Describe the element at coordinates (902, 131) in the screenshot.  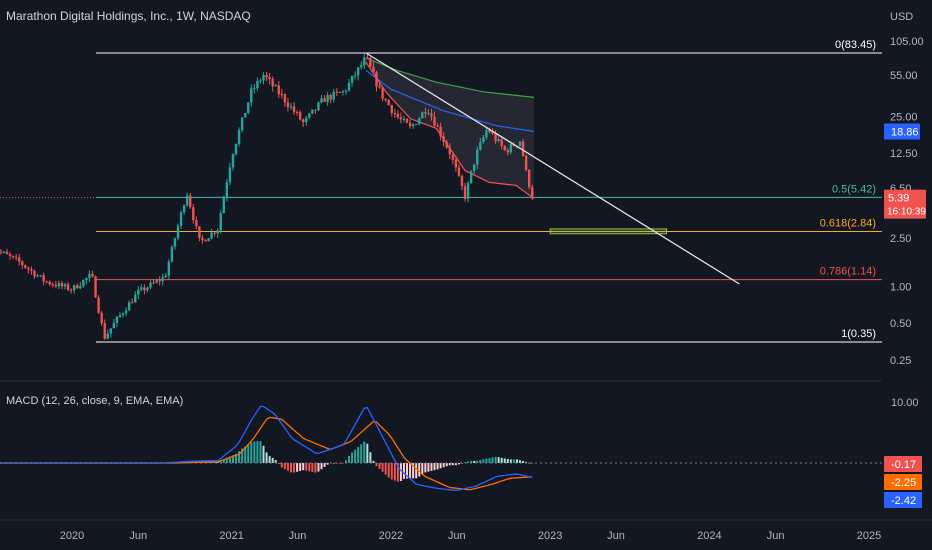
I see `ma-value-badge` at that location.